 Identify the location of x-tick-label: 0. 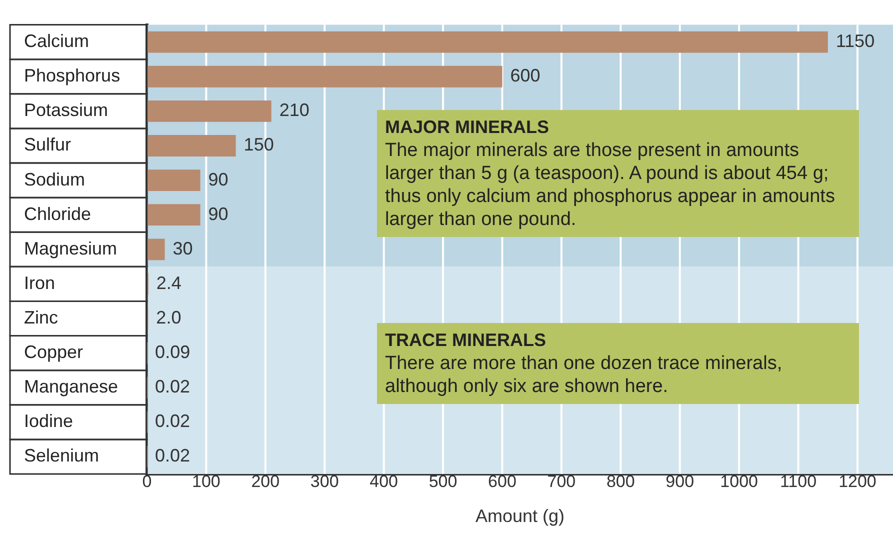
(147, 481).